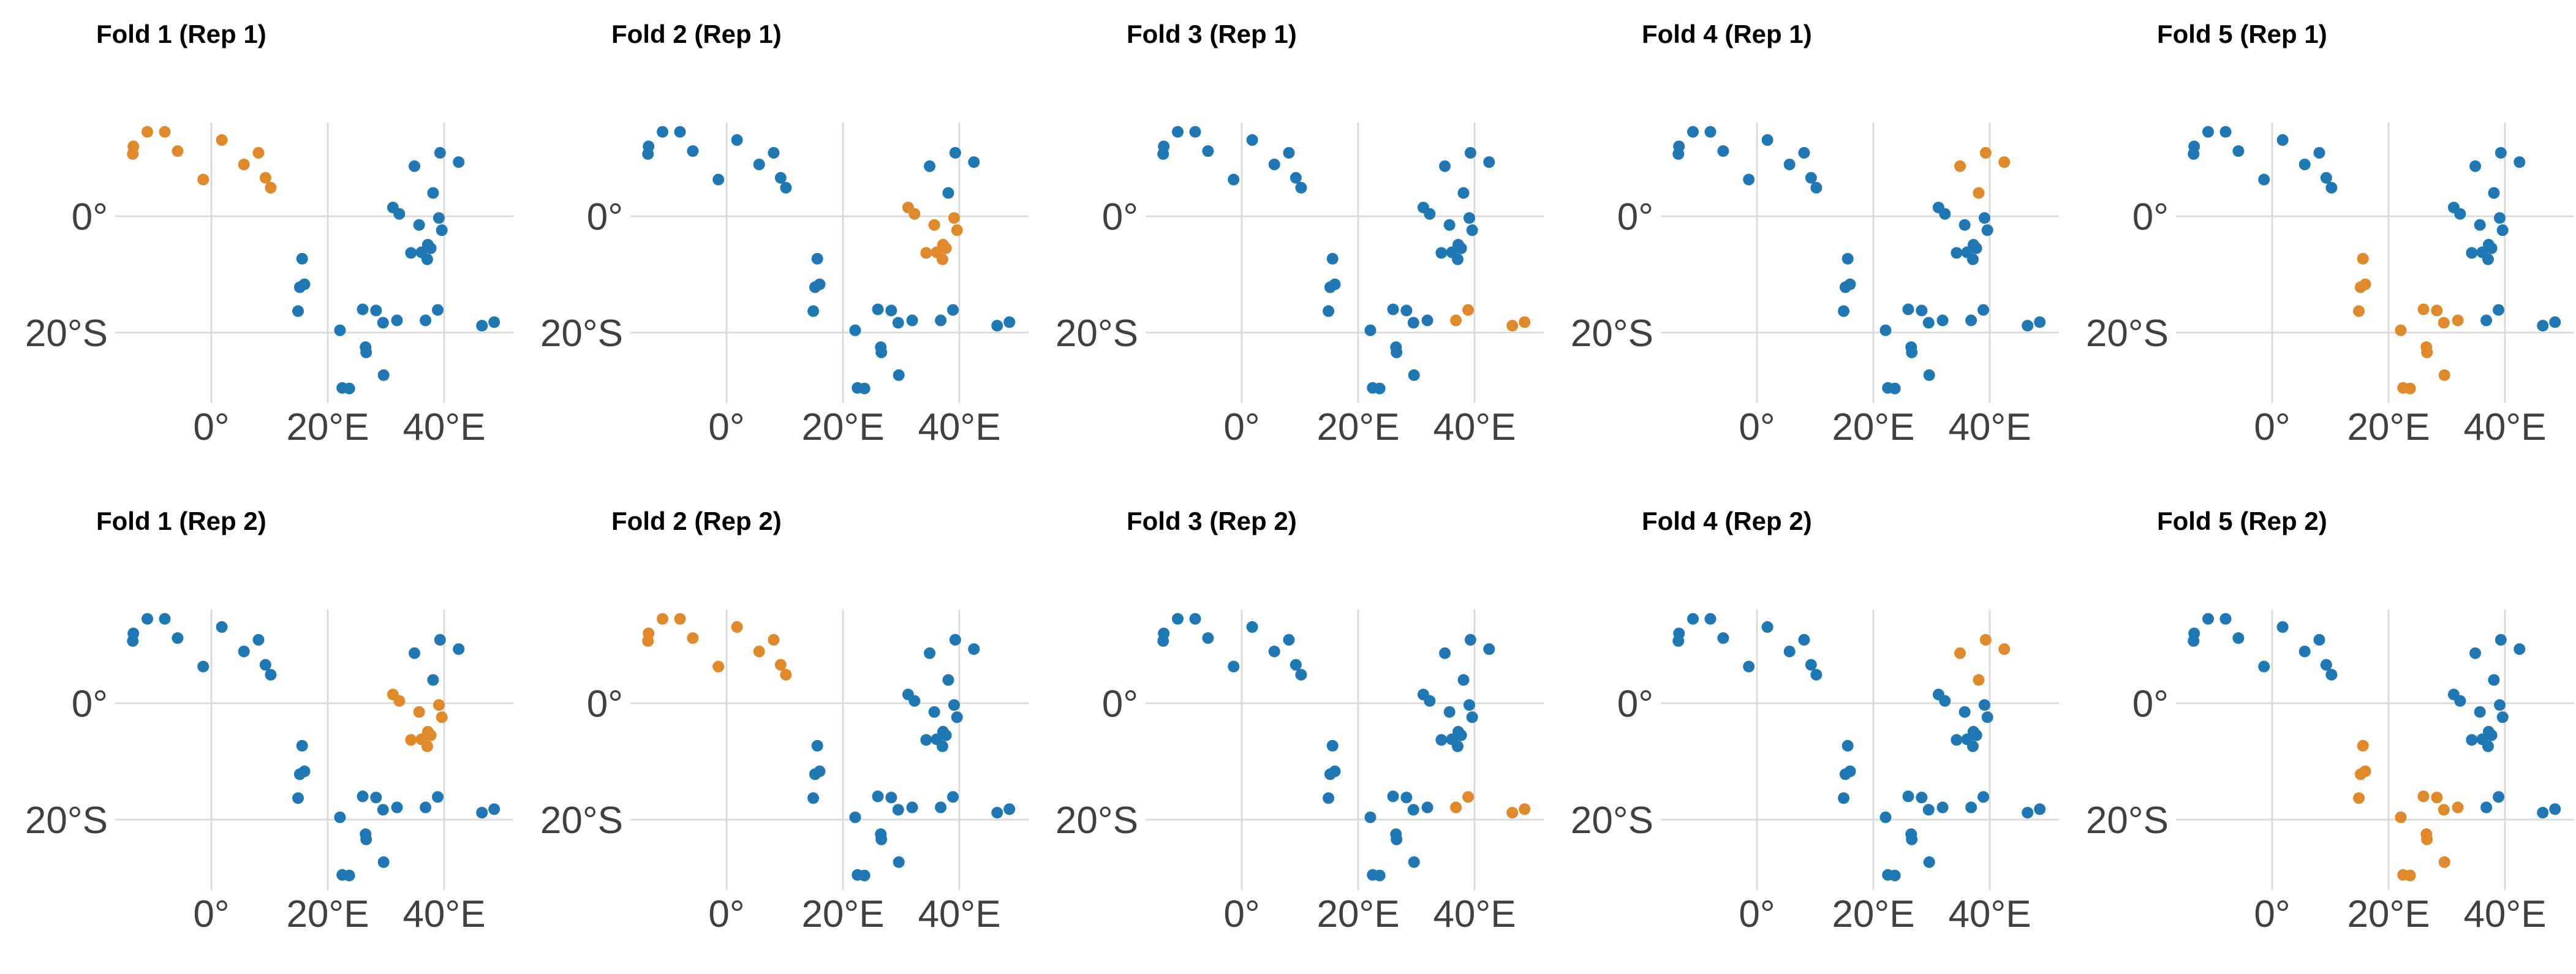 The image size is (2576, 974). I want to click on scatter-plot: Fold 5 (Rep 1) 0° 20°E 40°E 0° 20°S, so click(2330, 234).